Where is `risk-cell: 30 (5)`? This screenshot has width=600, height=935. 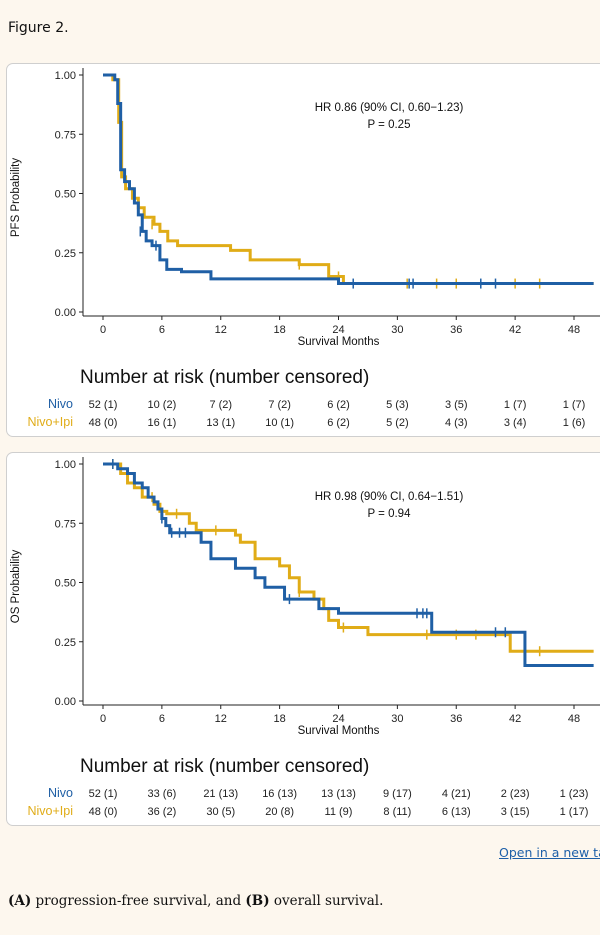 risk-cell: 30 (5) is located at coordinates (220, 812).